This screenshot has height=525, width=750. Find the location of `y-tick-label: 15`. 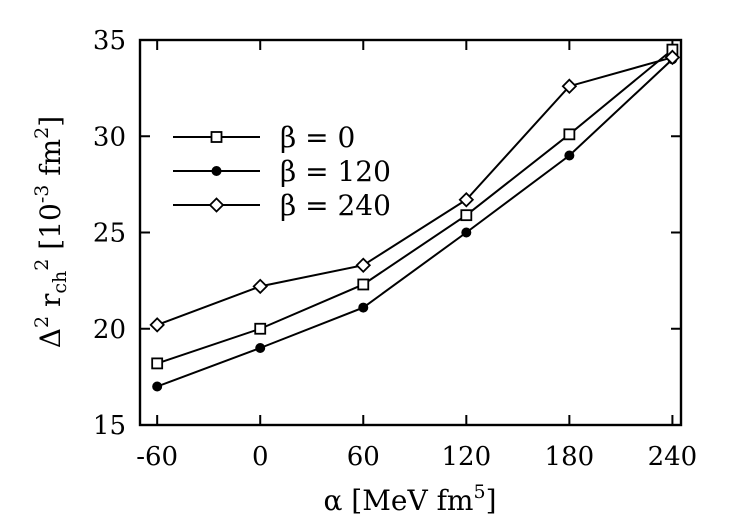

y-tick-label: 15 is located at coordinates (109, 426).